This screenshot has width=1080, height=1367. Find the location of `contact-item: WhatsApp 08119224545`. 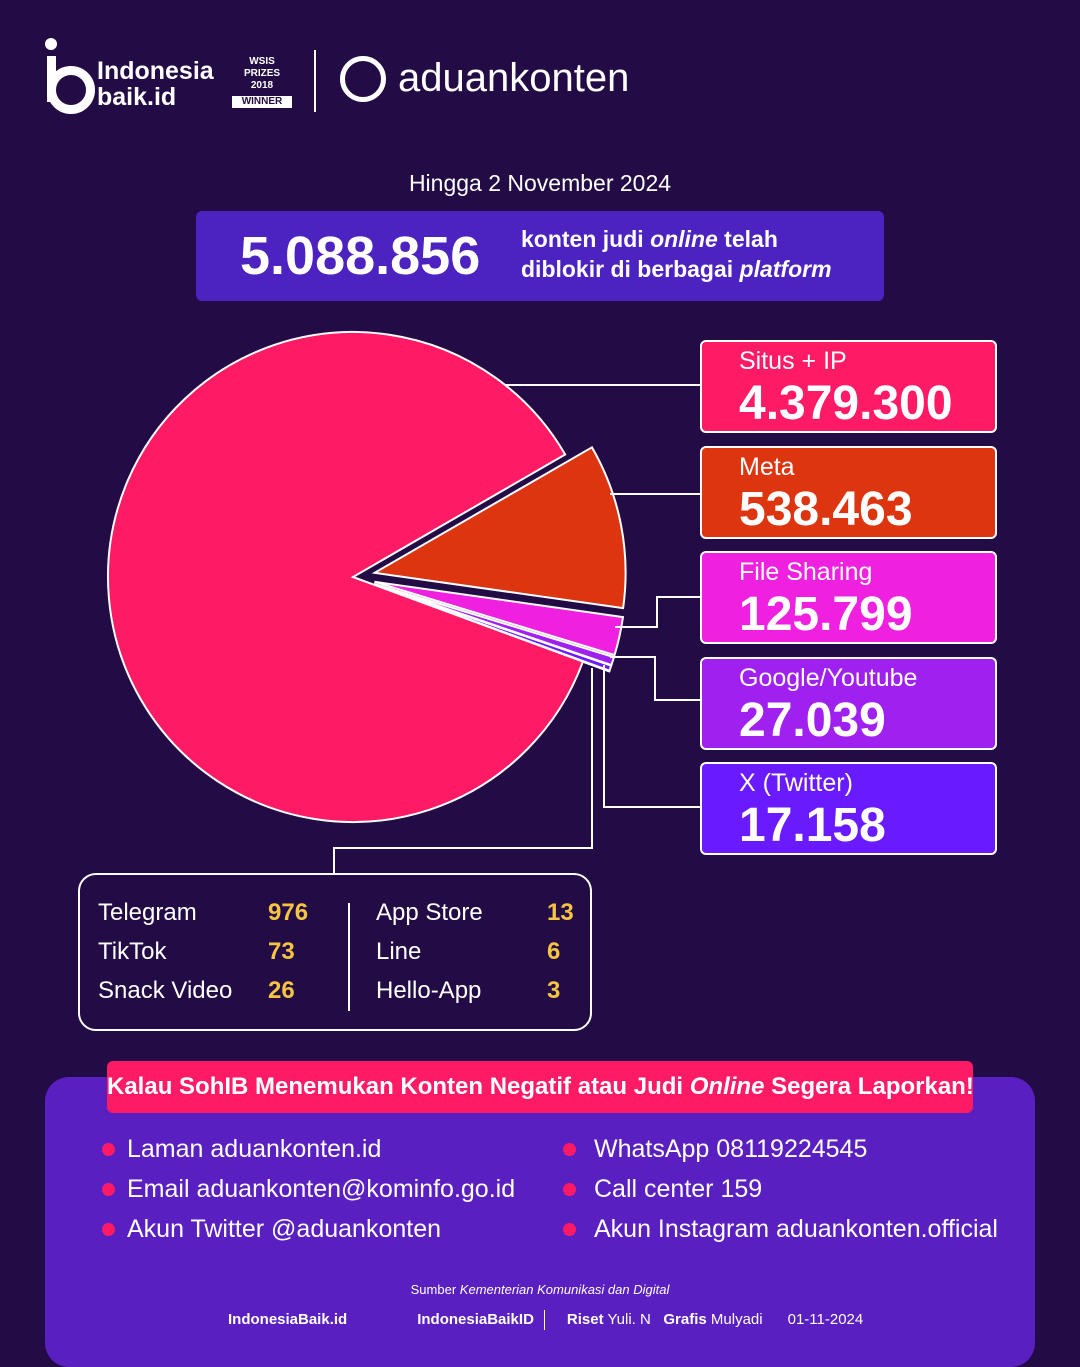

contact-item: WhatsApp 08119224545 is located at coordinates (731, 1149).